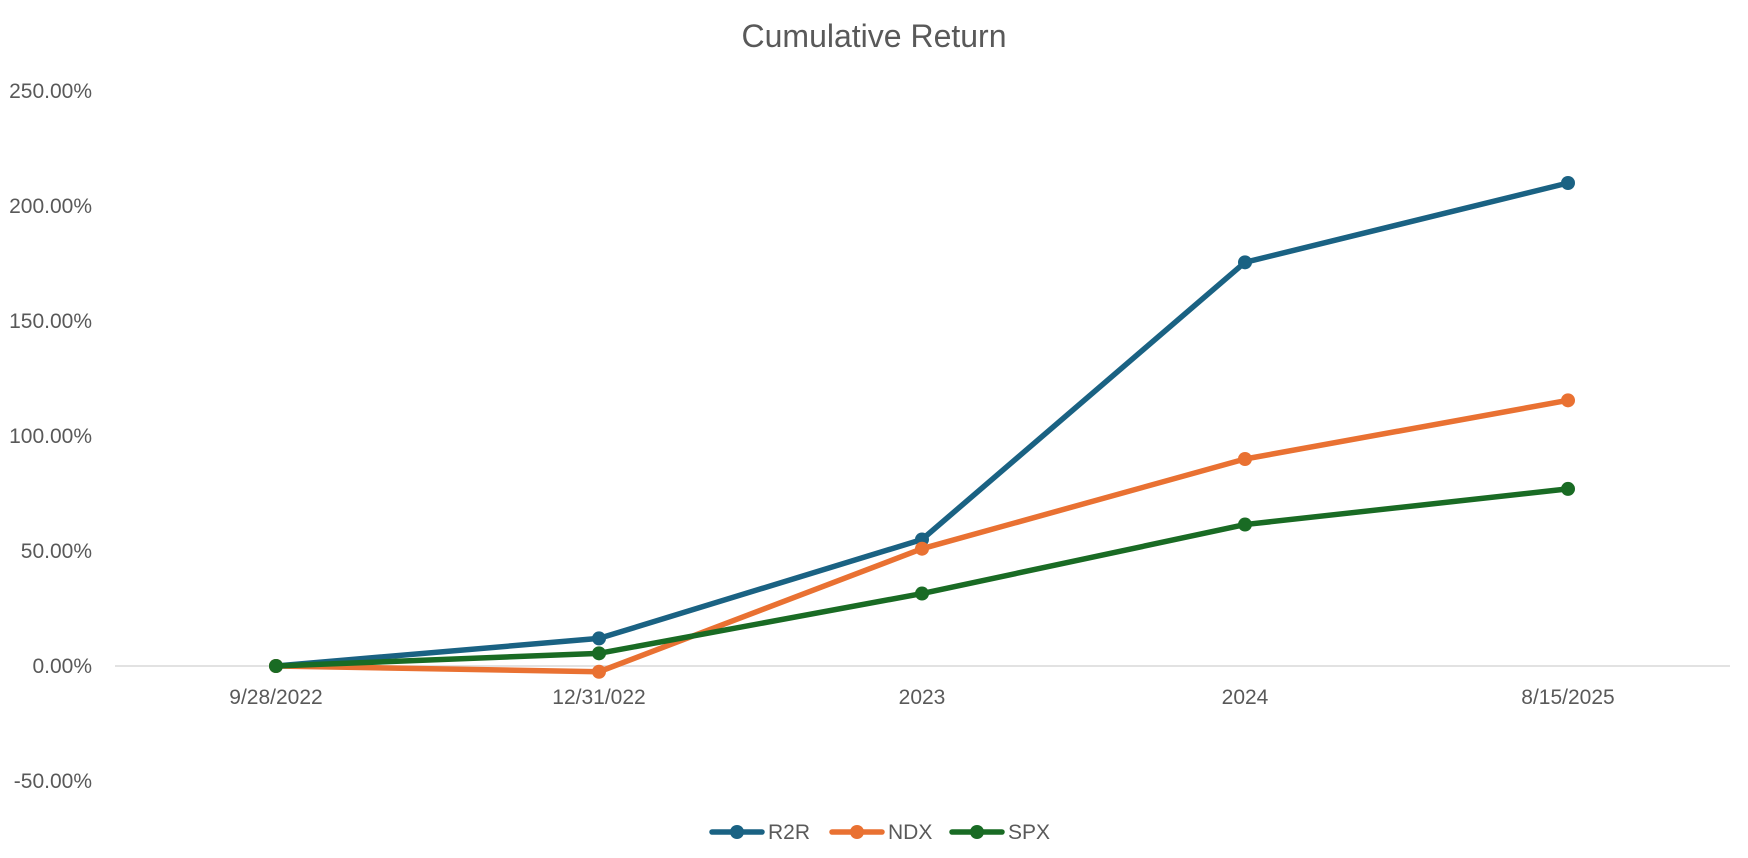 Image resolution: width=1748 pixels, height=858 pixels. Describe the element at coordinates (62, 666) in the screenshot. I see `y-tick-label: 0.00%` at that location.